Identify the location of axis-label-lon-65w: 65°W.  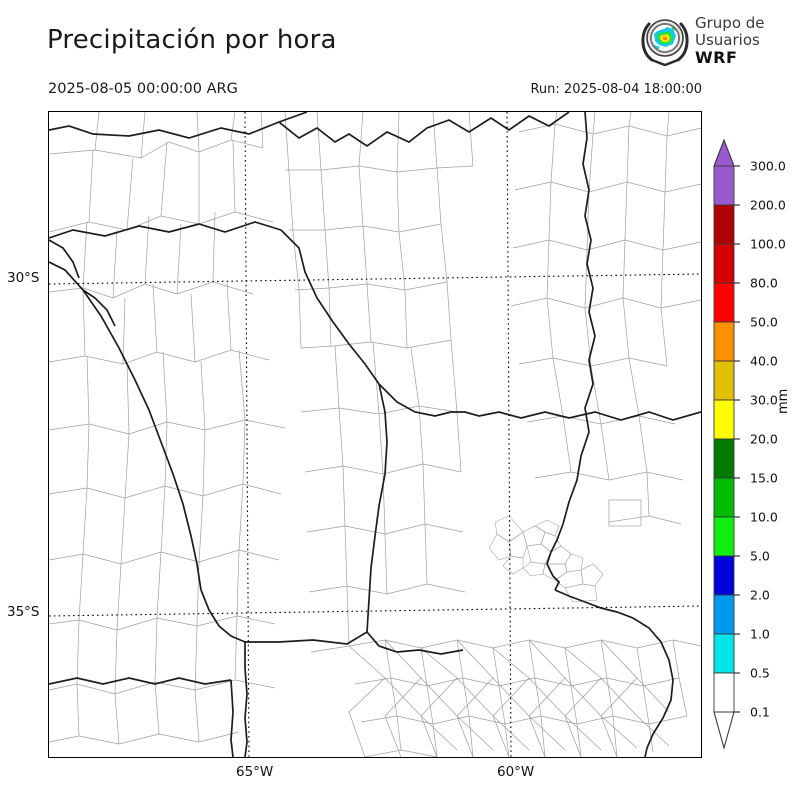
(255, 772).